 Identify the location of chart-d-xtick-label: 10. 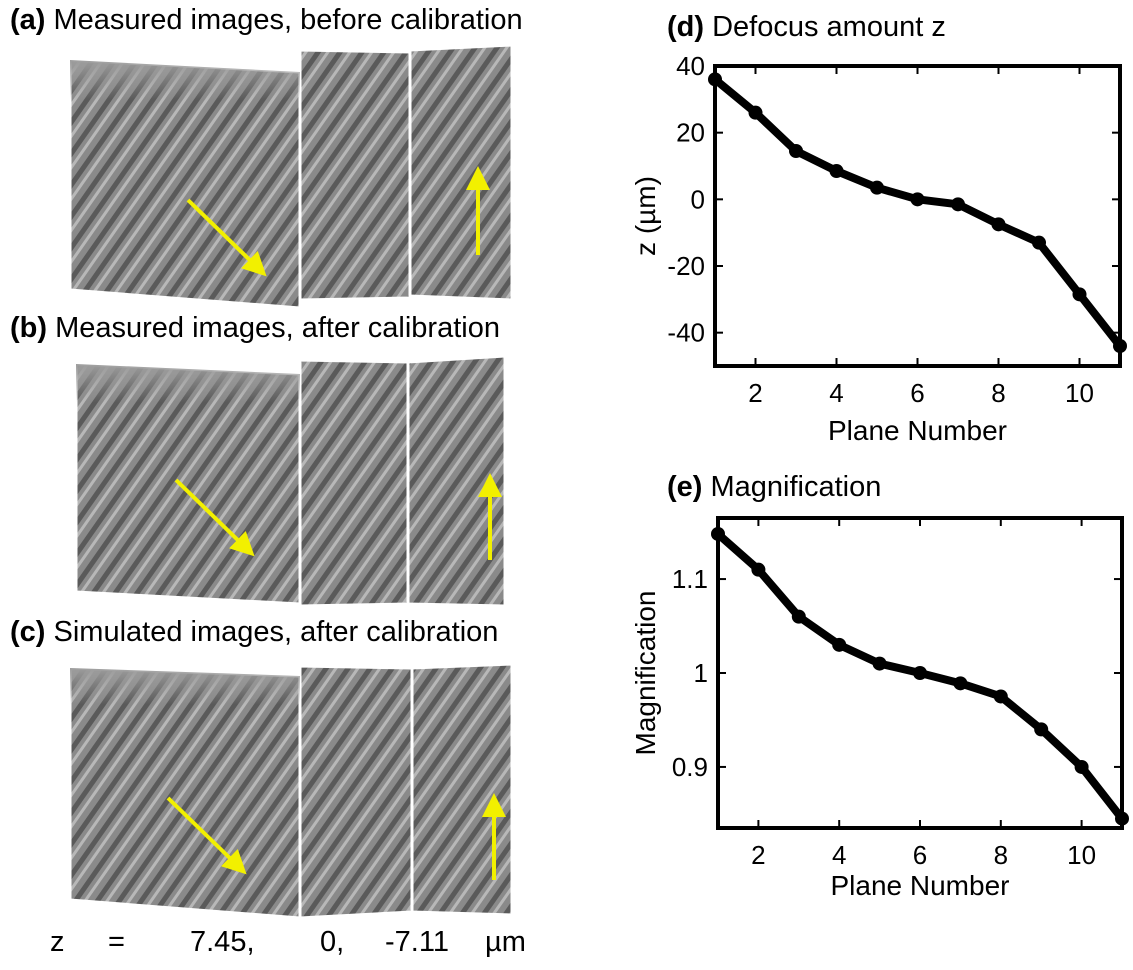
(1079, 393).